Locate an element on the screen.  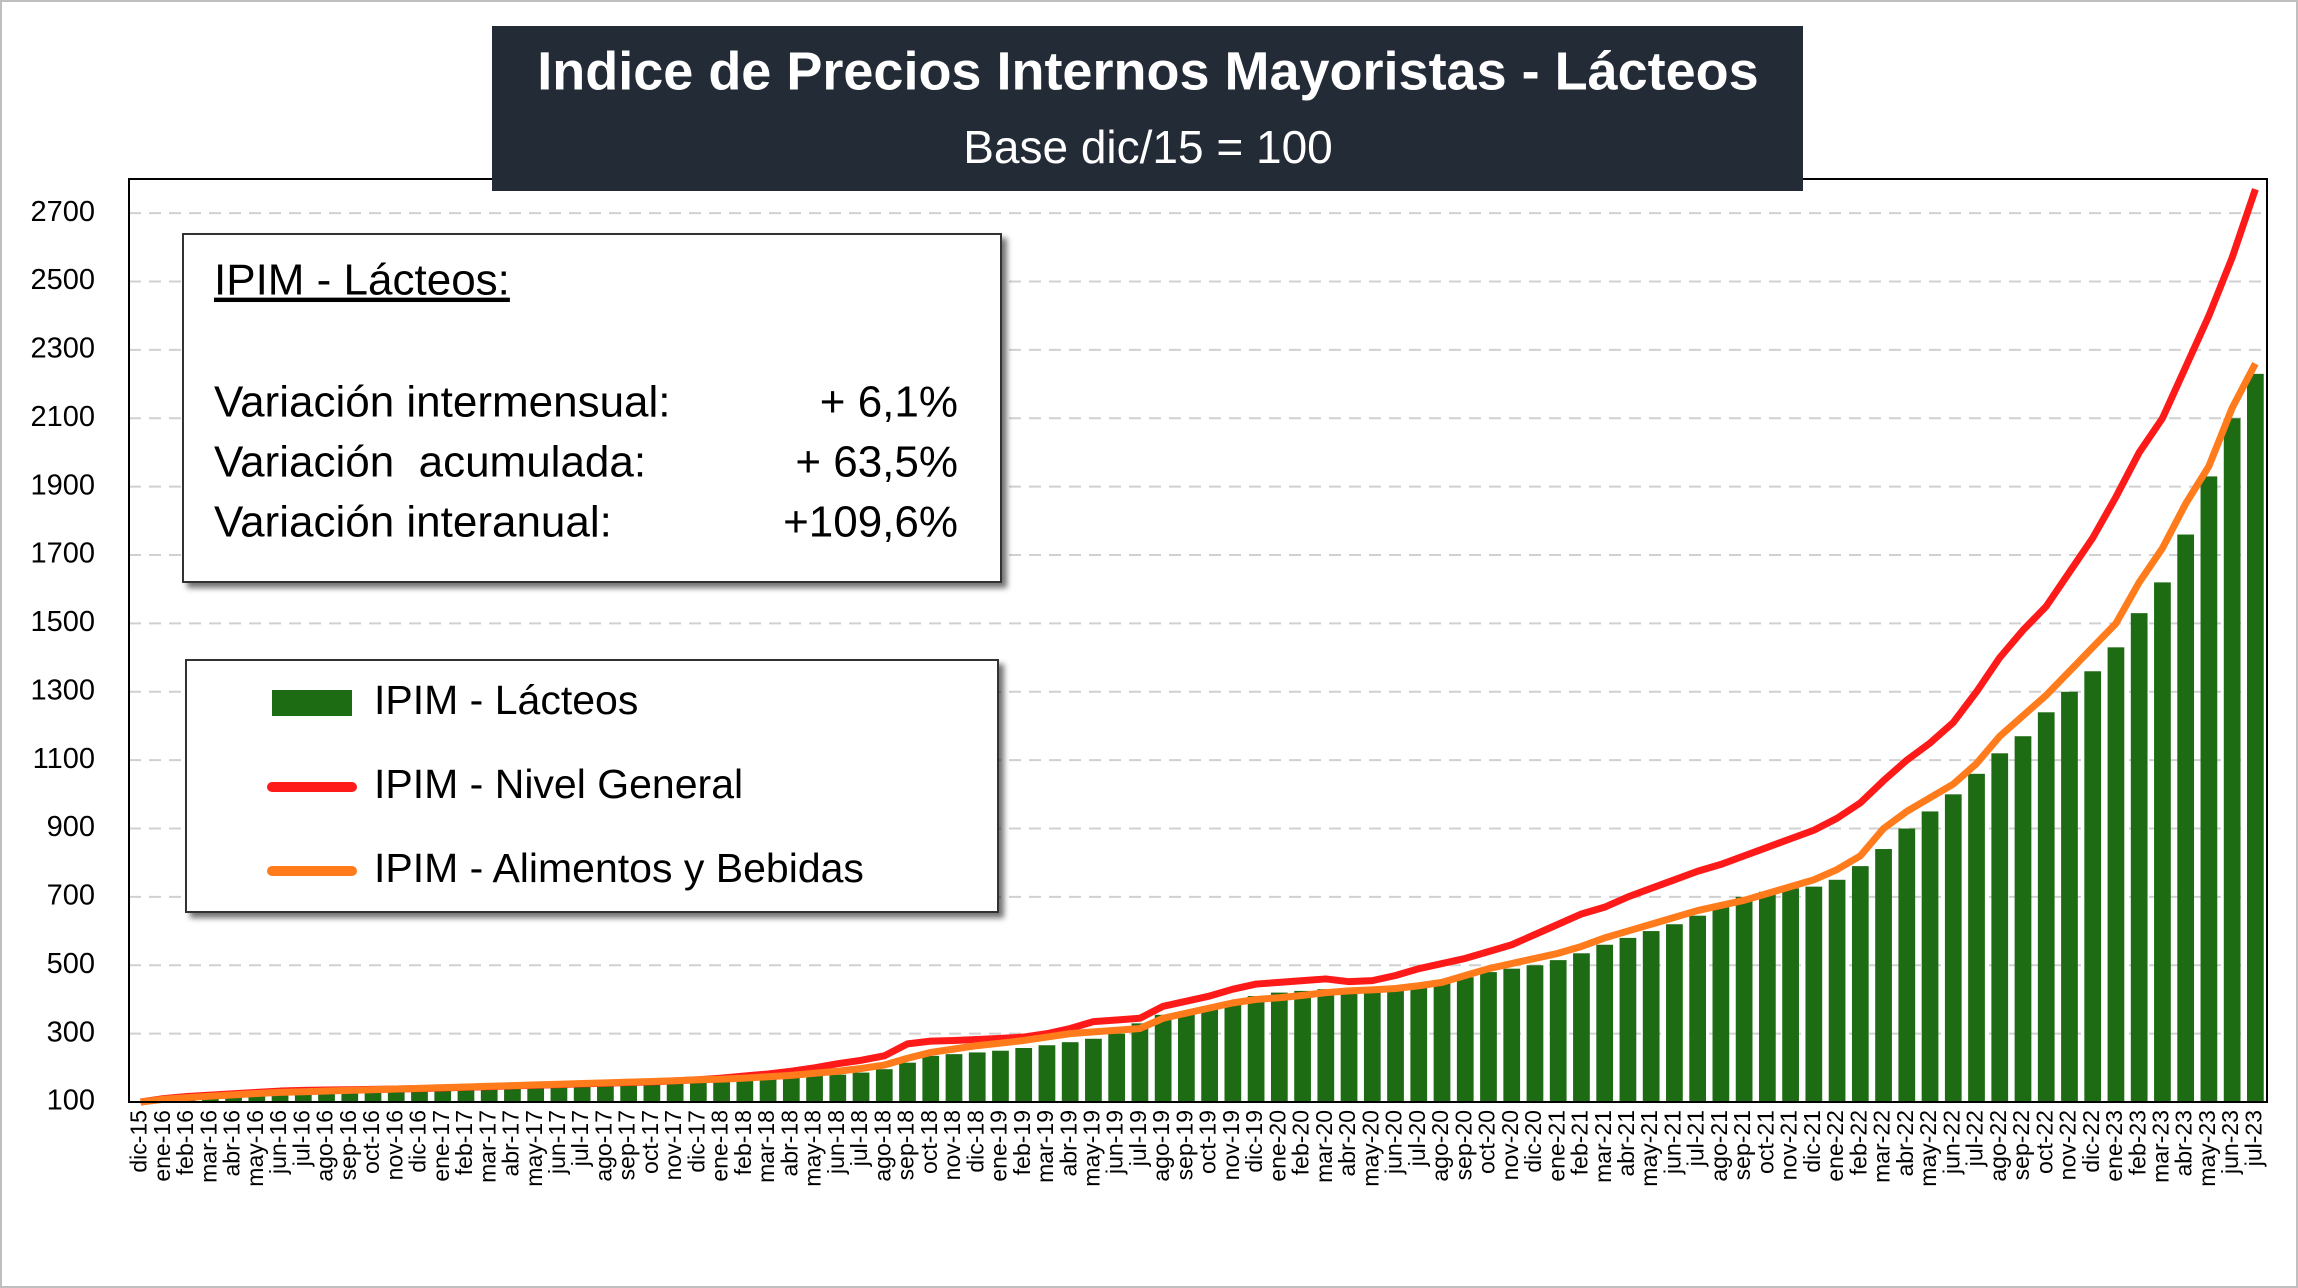
x-tick-label: ene-21 is located at coordinates (1556, 1146).